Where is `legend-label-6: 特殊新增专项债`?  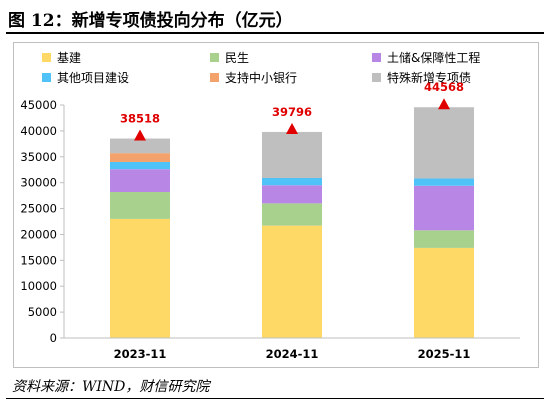 legend-label-6: 特殊新增专项债 is located at coordinates (429, 77).